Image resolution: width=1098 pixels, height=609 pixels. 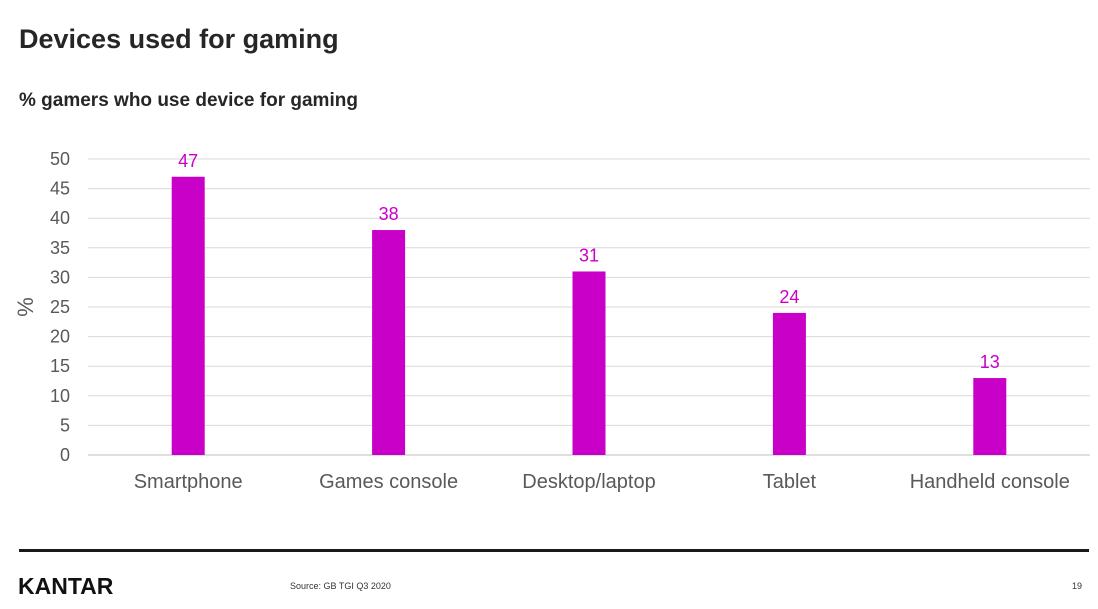 What do you see at coordinates (589, 255) in the screenshot?
I see `data-label: 31` at bounding box center [589, 255].